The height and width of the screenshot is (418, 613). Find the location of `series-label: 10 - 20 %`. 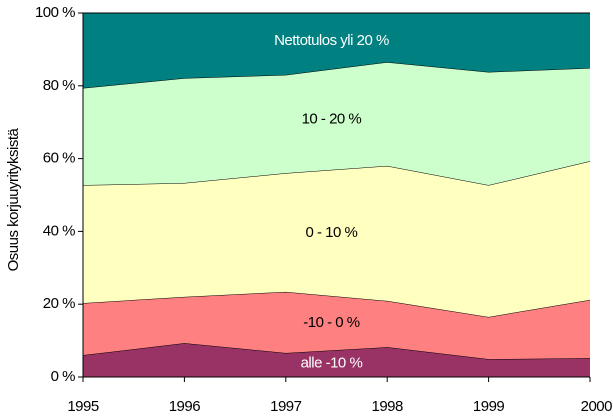

series-label: 10 - 20 % is located at coordinates (332, 118).